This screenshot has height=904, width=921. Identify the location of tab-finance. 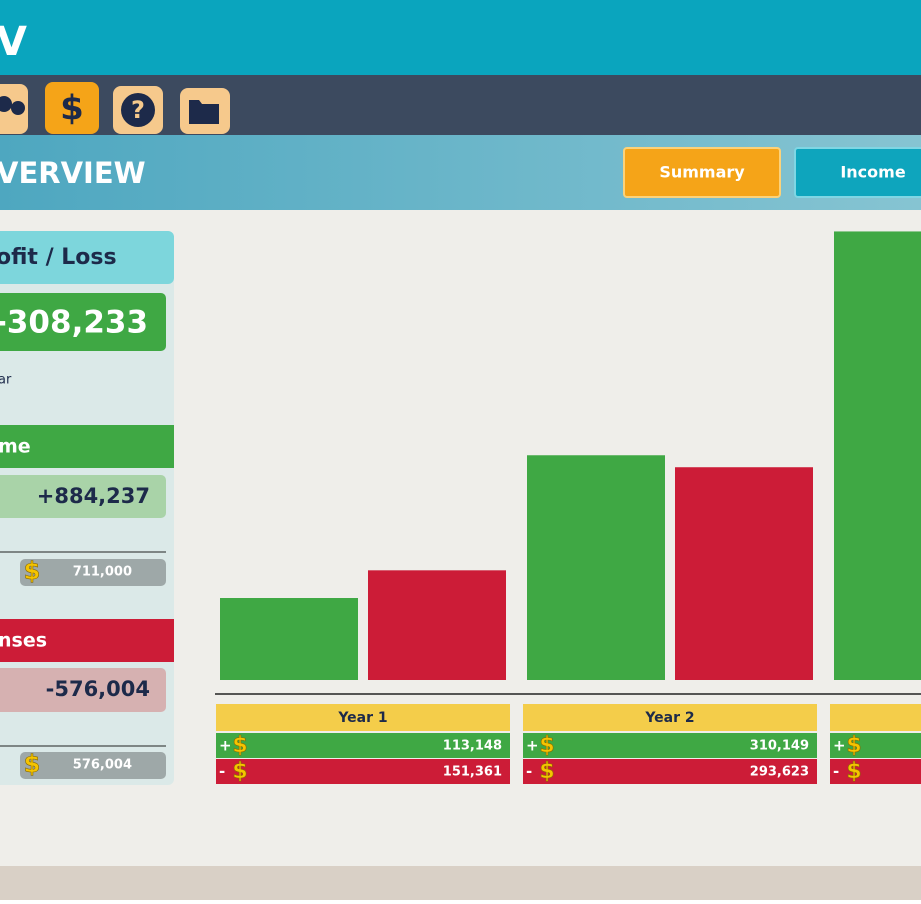
(72, 108).